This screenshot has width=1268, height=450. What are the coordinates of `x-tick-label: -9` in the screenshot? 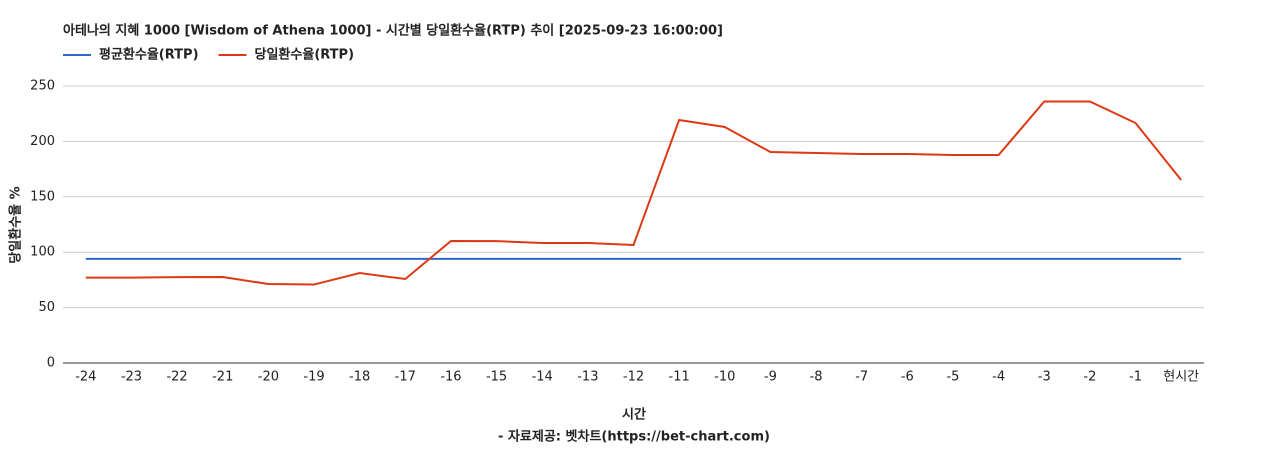 It's located at (770, 377).